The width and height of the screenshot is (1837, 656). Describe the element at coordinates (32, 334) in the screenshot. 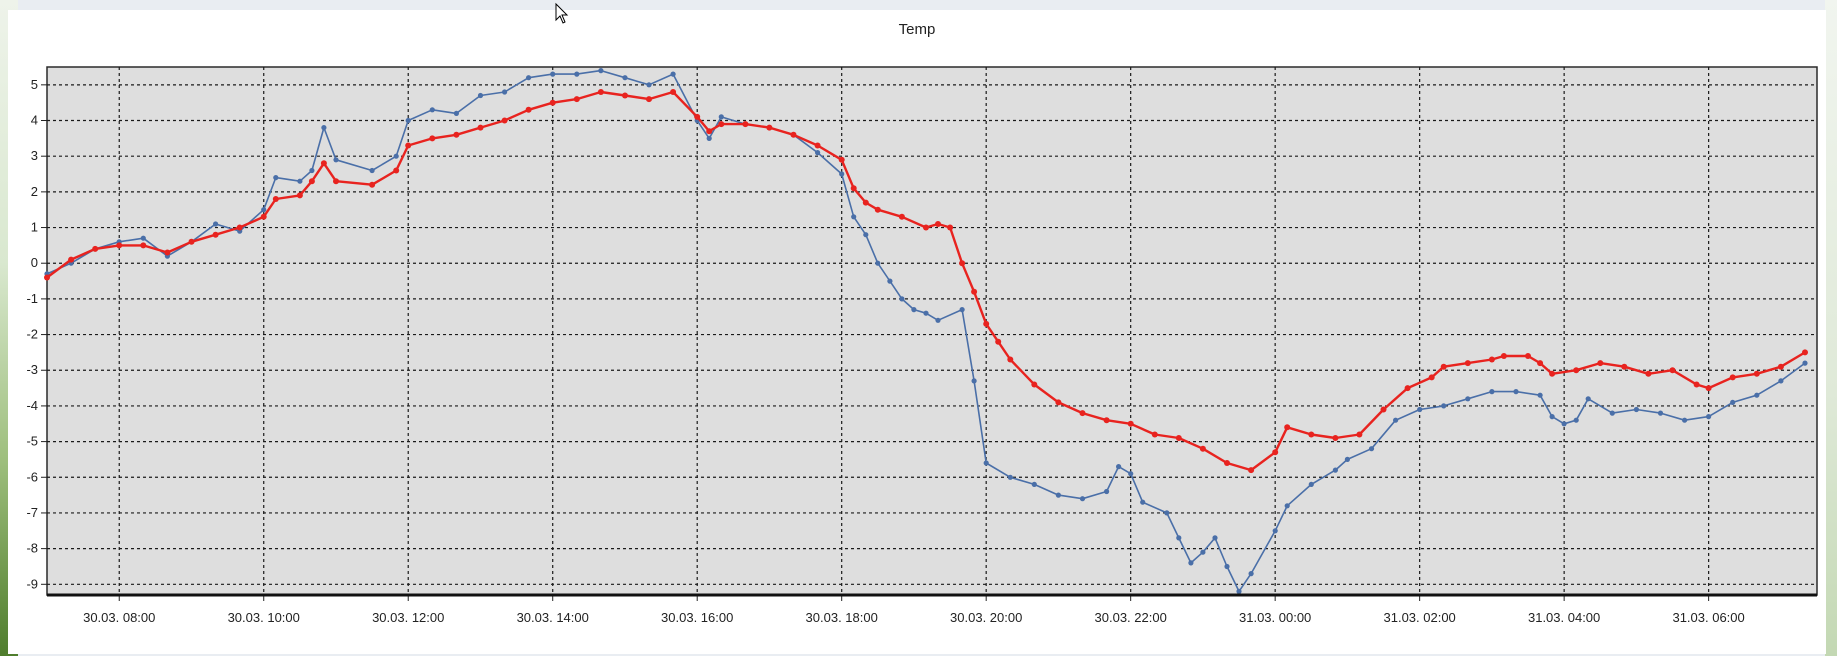

I see `y-tick-label: -2` at that location.